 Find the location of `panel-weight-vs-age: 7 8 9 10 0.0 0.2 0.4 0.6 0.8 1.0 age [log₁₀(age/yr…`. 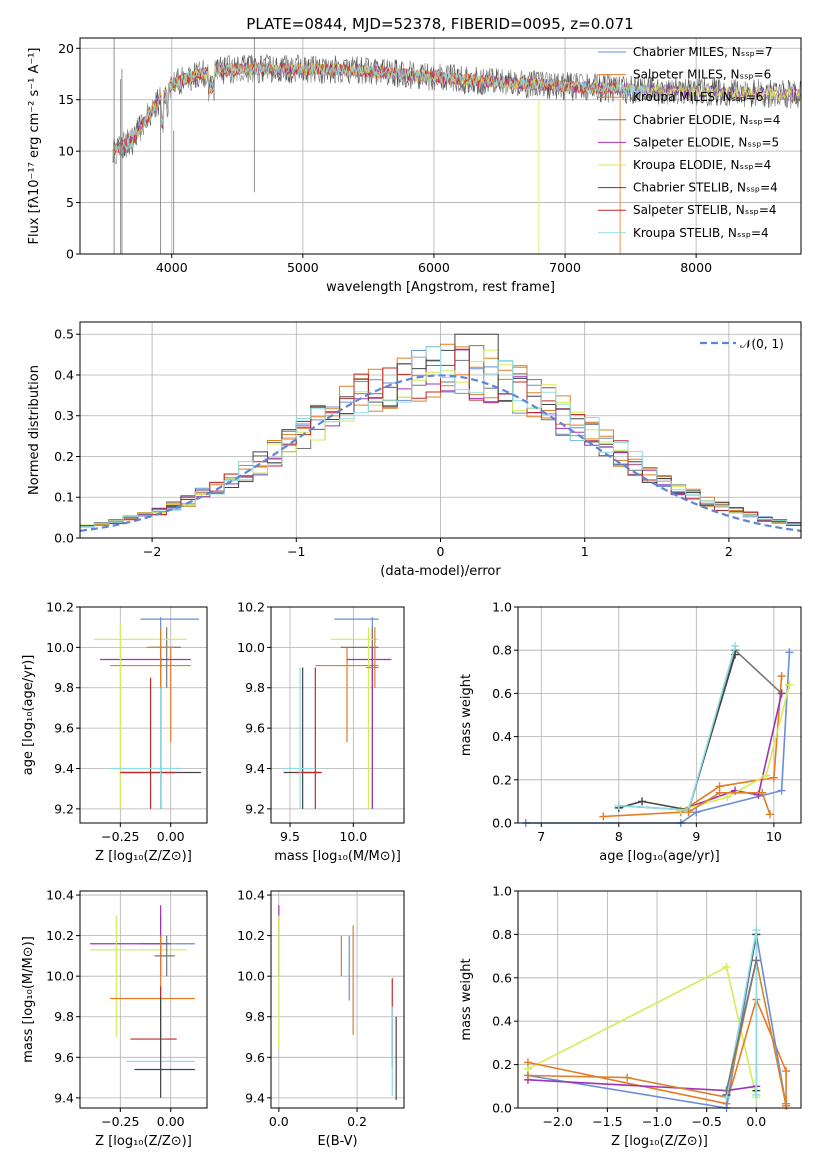

panel-weight-vs-age: 7 8 9 10 0.0 0.2 0.4 0.6 0.8 1.0 age [log₁₀(age/yr… is located at coordinates (630, 732).